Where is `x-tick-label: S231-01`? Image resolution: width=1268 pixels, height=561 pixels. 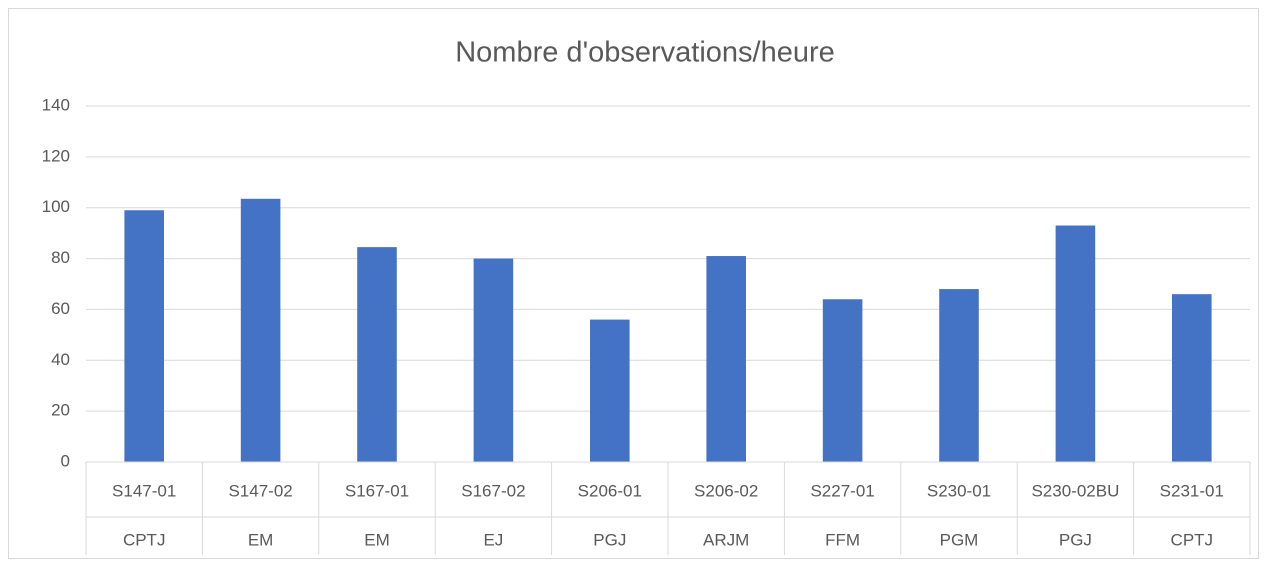
x-tick-label: S231-01 is located at coordinates (1192, 490).